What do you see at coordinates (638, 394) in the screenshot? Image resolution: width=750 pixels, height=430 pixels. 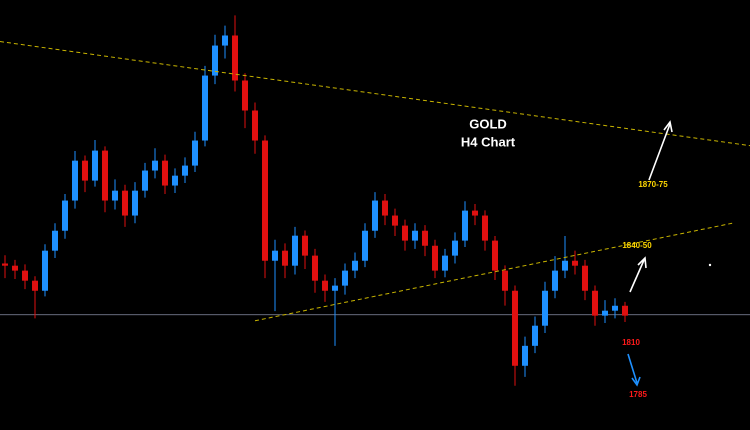 I see `price-annotation: 1785` at bounding box center [638, 394].